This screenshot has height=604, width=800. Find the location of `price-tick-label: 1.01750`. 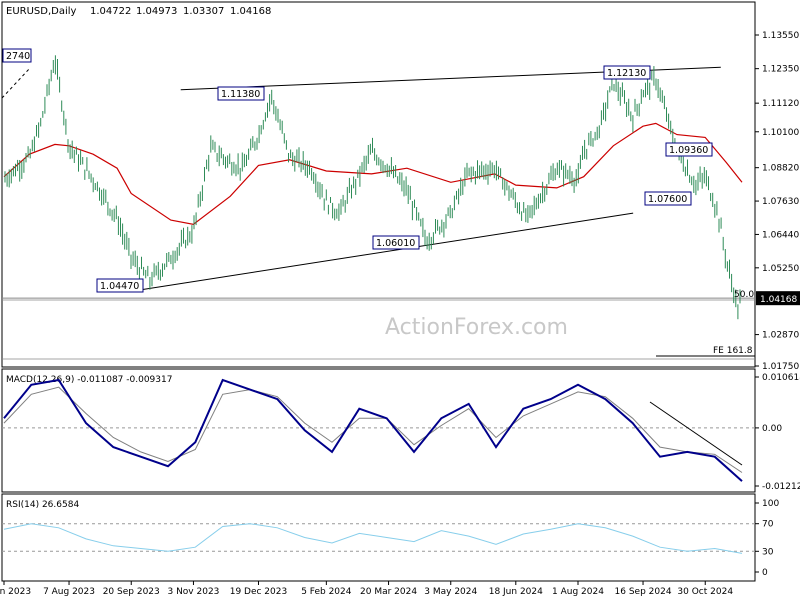

price-tick-label: 1.01750 is located at coordinates (780, 367).